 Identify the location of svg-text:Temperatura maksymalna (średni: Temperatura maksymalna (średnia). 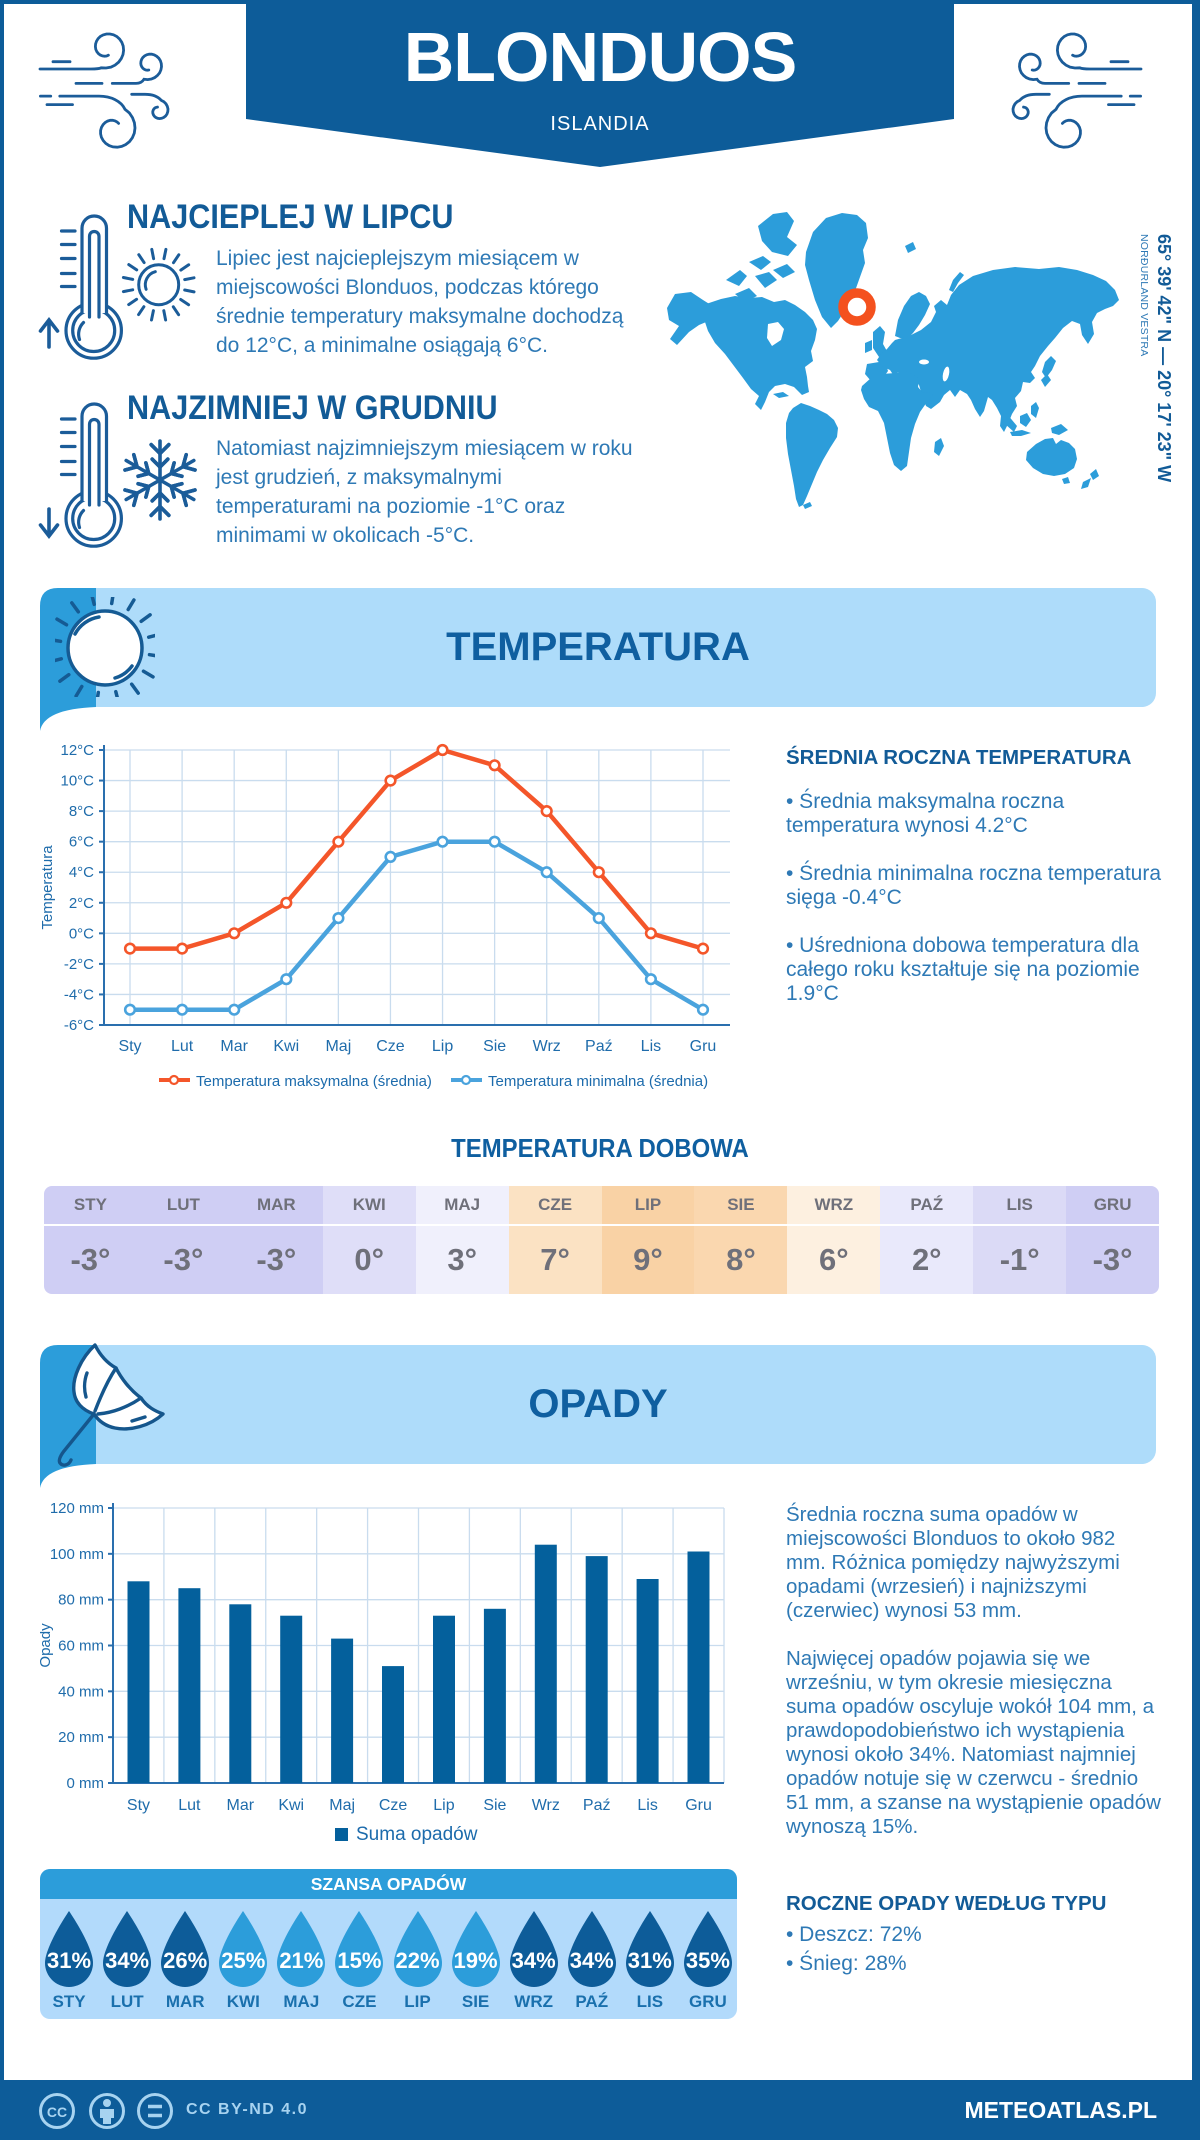
(314, 1081).